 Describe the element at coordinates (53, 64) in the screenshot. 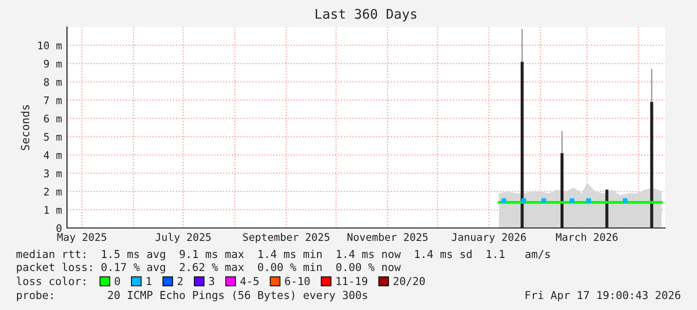

I see `y-tick-label: 9 m` at that location.